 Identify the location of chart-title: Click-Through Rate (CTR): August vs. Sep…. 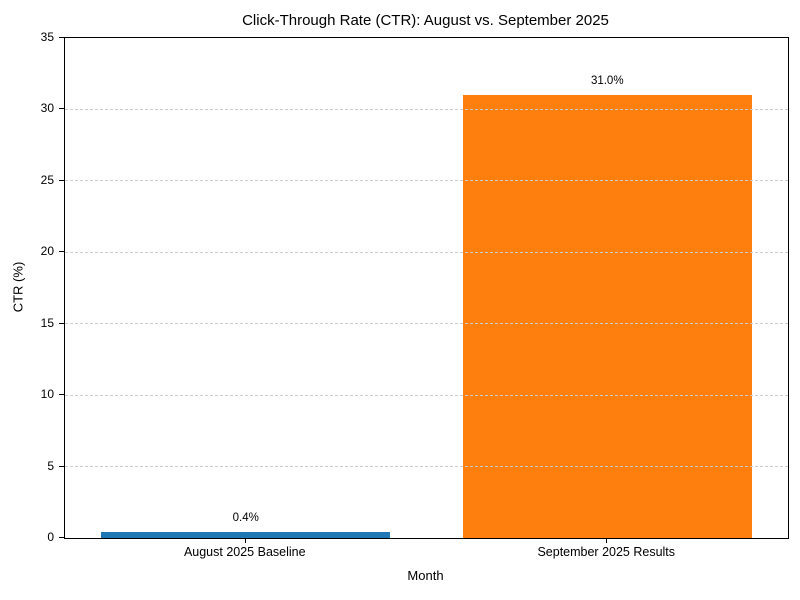
(425, 20).